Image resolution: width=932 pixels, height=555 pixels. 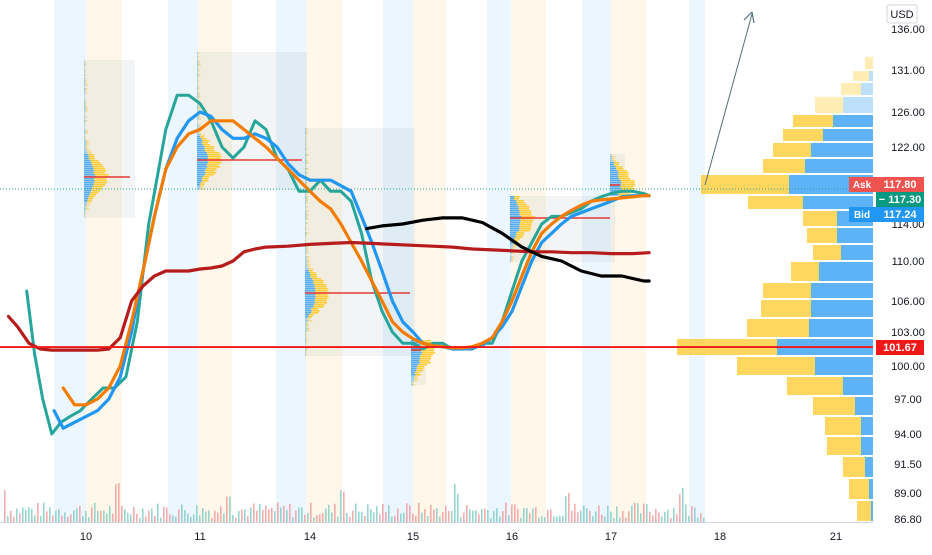 I want to click on y-tick-label: 91.50, so click(x=908, y=465).